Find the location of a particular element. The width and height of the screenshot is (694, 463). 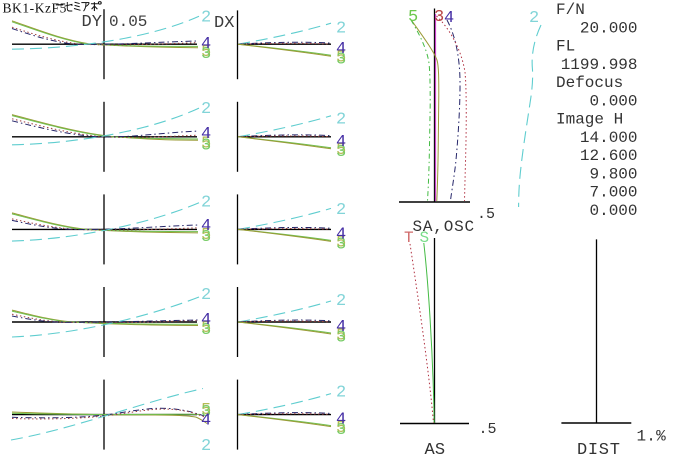

svg-text: T is located at coordinates (409, 238).